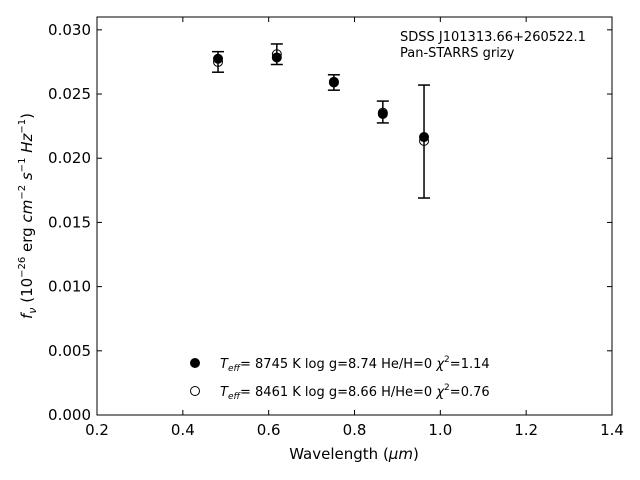  What do you see at coordinates (354, 454) in the screenshot?
I see `x-axis-label: Wavelength (μm)` at bounding box center [354, 454].